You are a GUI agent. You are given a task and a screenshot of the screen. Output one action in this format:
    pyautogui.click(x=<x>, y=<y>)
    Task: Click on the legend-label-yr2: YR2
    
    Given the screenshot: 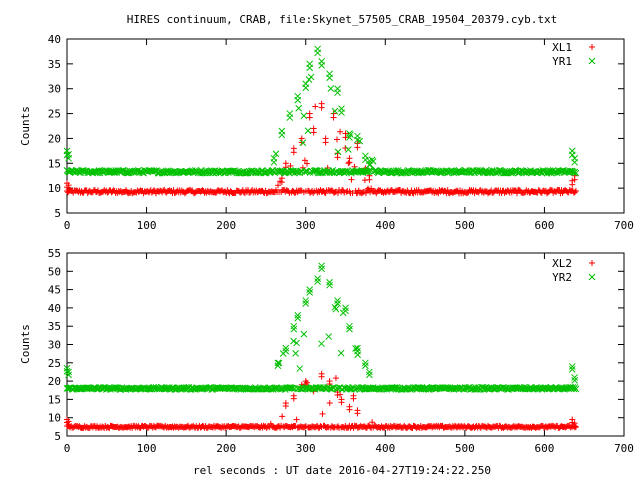 What is the action you would take?
    pyautogui.click(x=562, y=277)
    